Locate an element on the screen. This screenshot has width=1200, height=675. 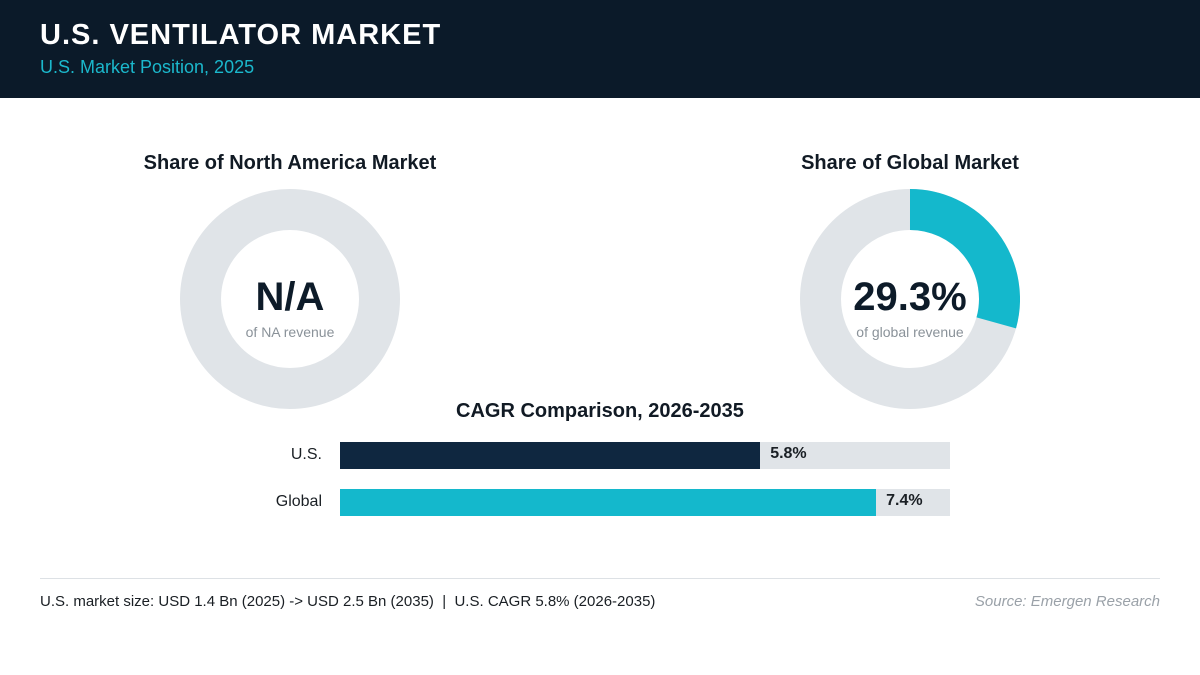
global-share-title: Share of Global Market is located at coordinates (910, 163).